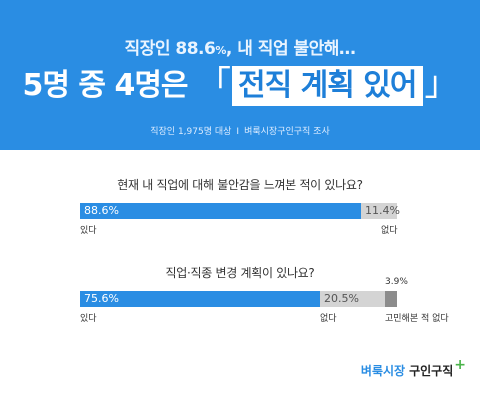 The width and height of the screenshot is (480, 402). I want to click on logo-plus-icon: +, so click(460, 365).